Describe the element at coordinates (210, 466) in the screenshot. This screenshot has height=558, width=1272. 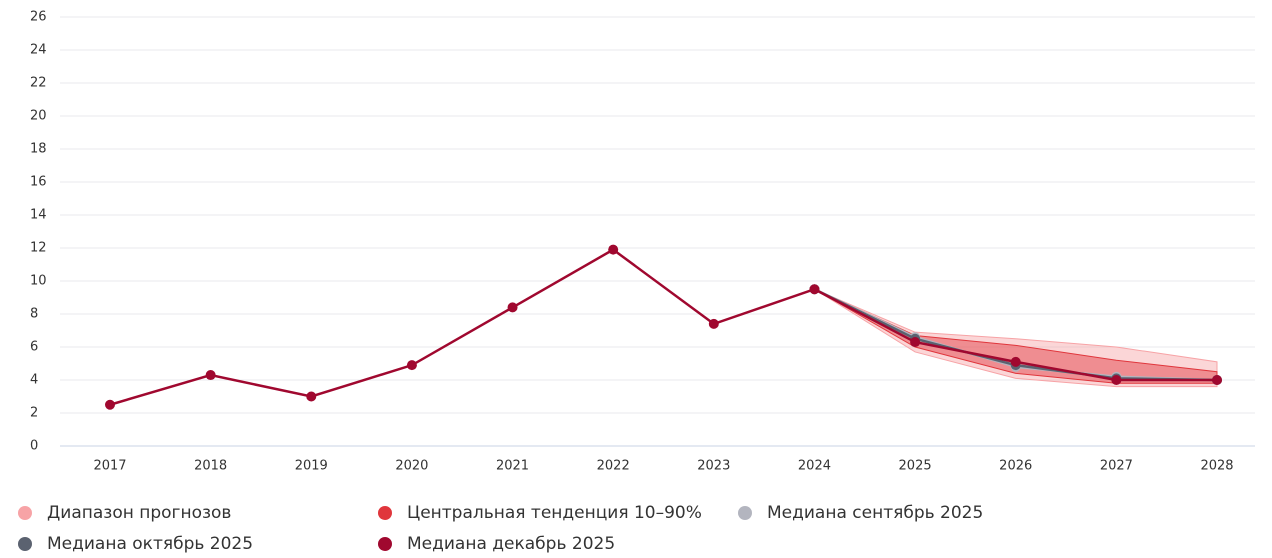
I see `x-tick-label: 2018` at that location.